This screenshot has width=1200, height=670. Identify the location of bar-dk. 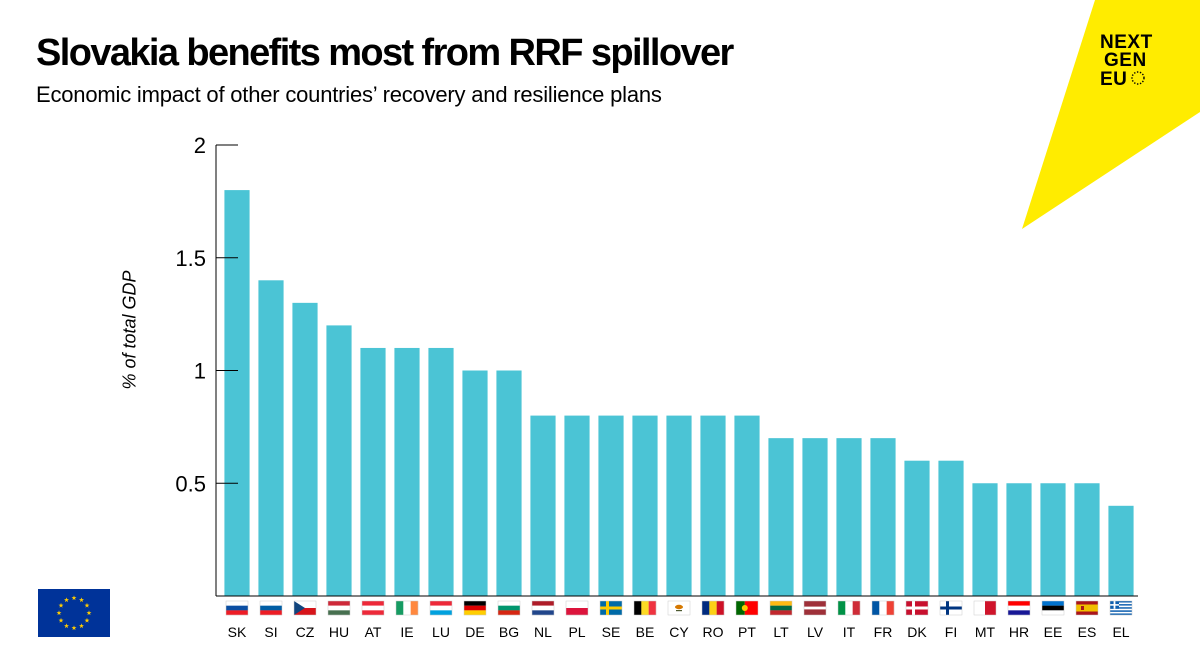
(917, 528).